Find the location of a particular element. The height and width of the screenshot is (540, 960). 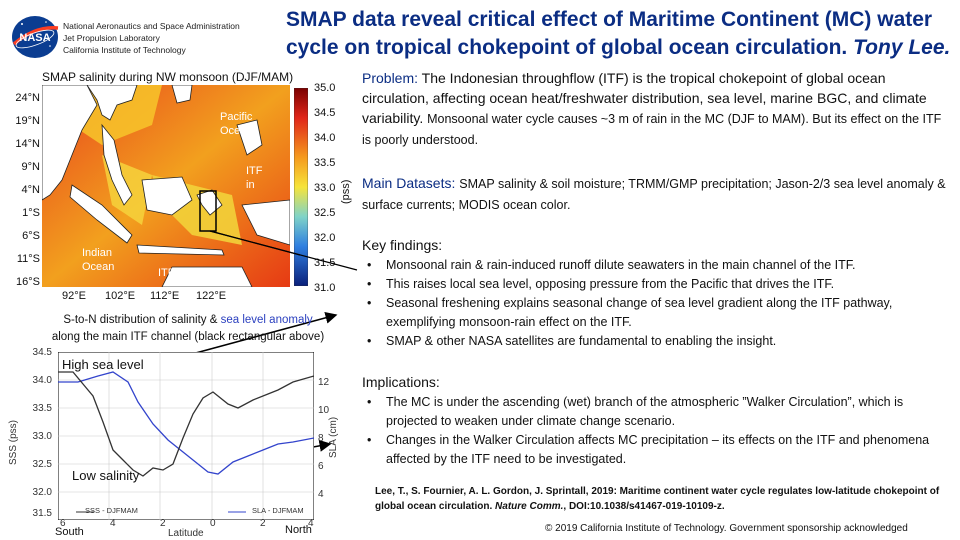

label-pacific-ocean: Pacific Ocean is located at coordinates (236, 124).